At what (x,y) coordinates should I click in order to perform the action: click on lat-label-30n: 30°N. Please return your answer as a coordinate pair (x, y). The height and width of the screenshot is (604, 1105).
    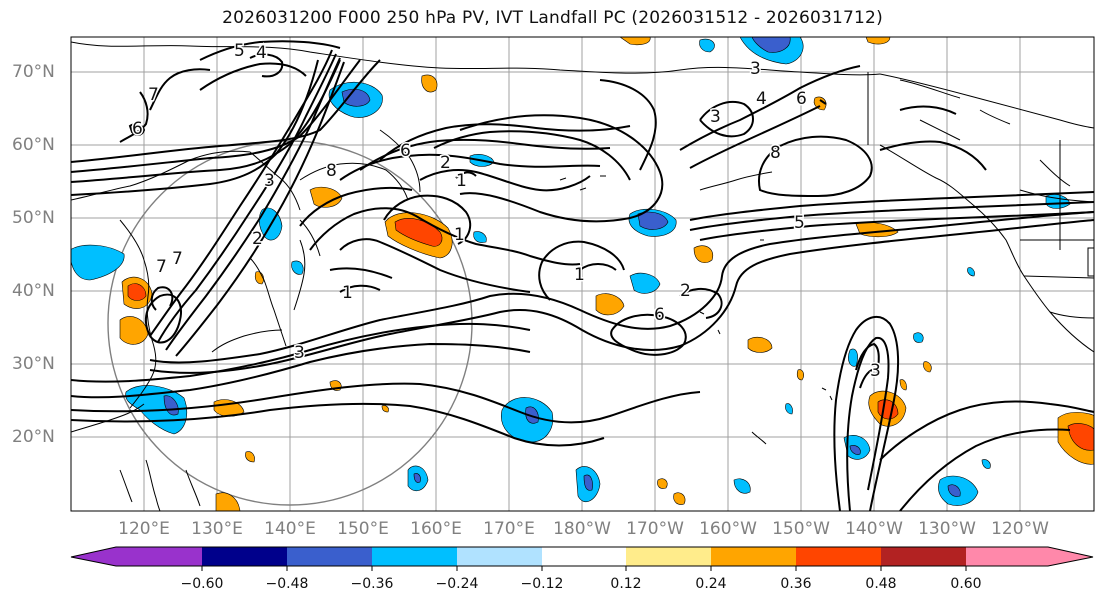
    Looking at the image, I should click on (33, 364).